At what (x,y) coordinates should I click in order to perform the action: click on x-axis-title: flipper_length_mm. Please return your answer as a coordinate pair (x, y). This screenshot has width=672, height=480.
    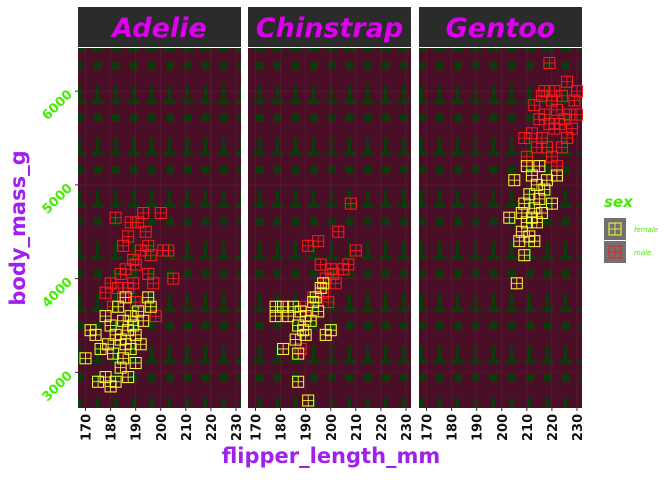
    Looking at the image, I should click on (331, 456).